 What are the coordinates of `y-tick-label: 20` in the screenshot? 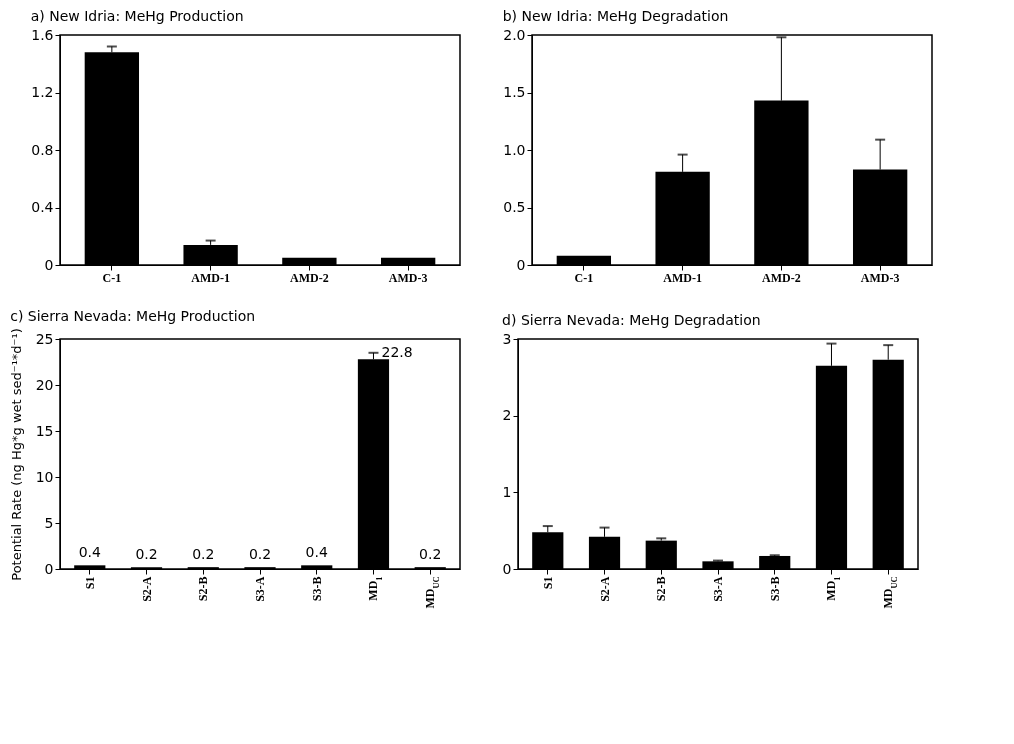 It's located at (44, 384).